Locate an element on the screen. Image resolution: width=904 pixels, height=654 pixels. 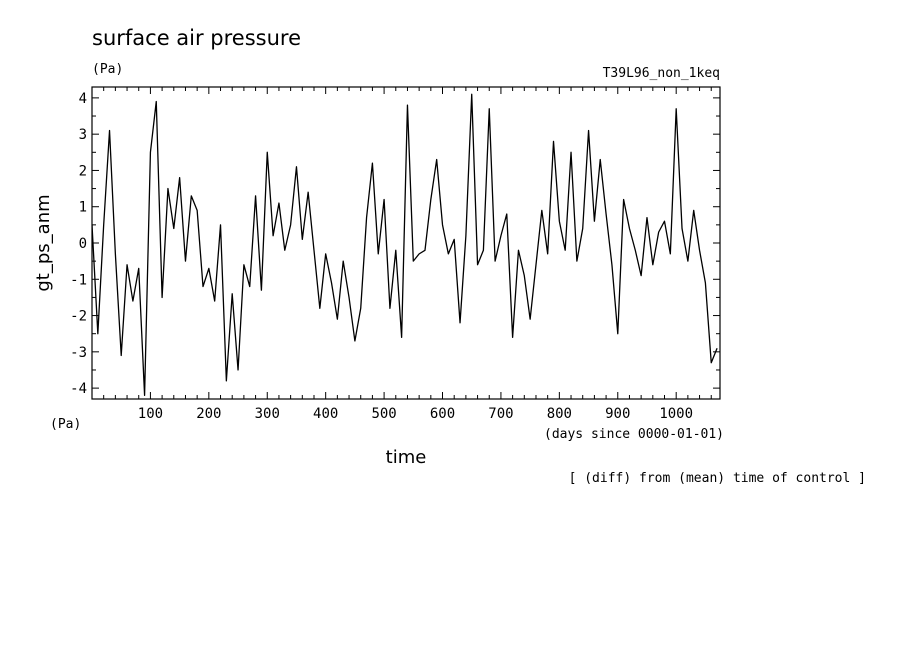
x-tick-label: 1000 is located at coordinates (676, 414).